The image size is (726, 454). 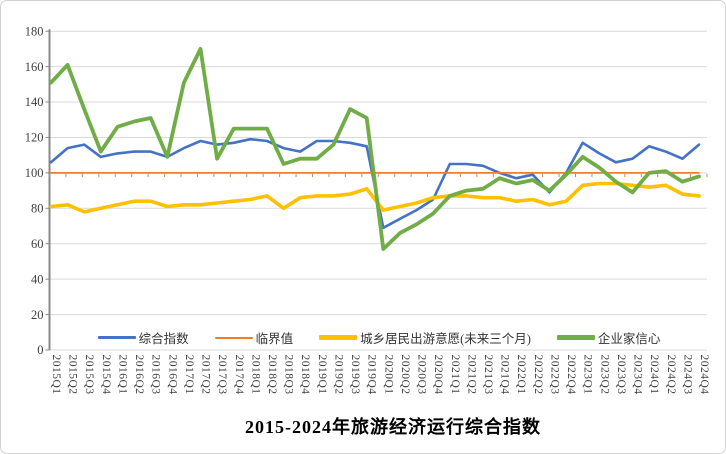 I want to click on x-axis-label: 2022Q1, so click(x=521, y=375).